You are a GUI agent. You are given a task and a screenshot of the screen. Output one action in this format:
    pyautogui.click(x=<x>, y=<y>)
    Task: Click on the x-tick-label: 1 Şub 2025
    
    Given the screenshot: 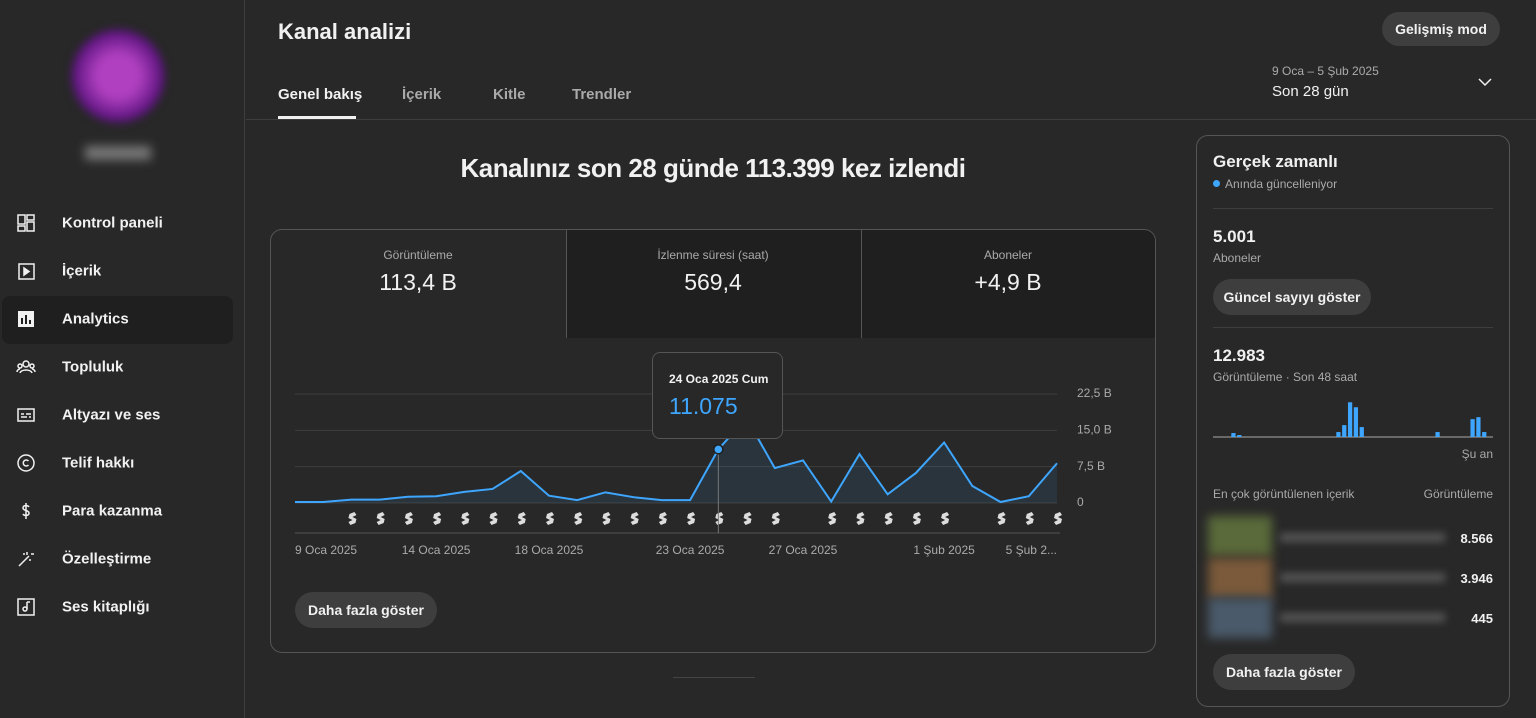 What is the action you would take?
    pyautogui.click(x=944, y=550)
    